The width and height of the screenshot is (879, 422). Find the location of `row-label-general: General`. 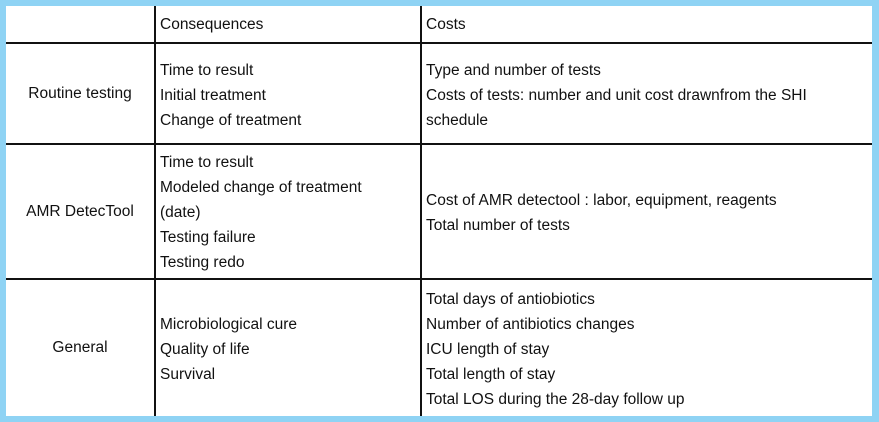

row-label-general: General is located at coordinates (80, 347).